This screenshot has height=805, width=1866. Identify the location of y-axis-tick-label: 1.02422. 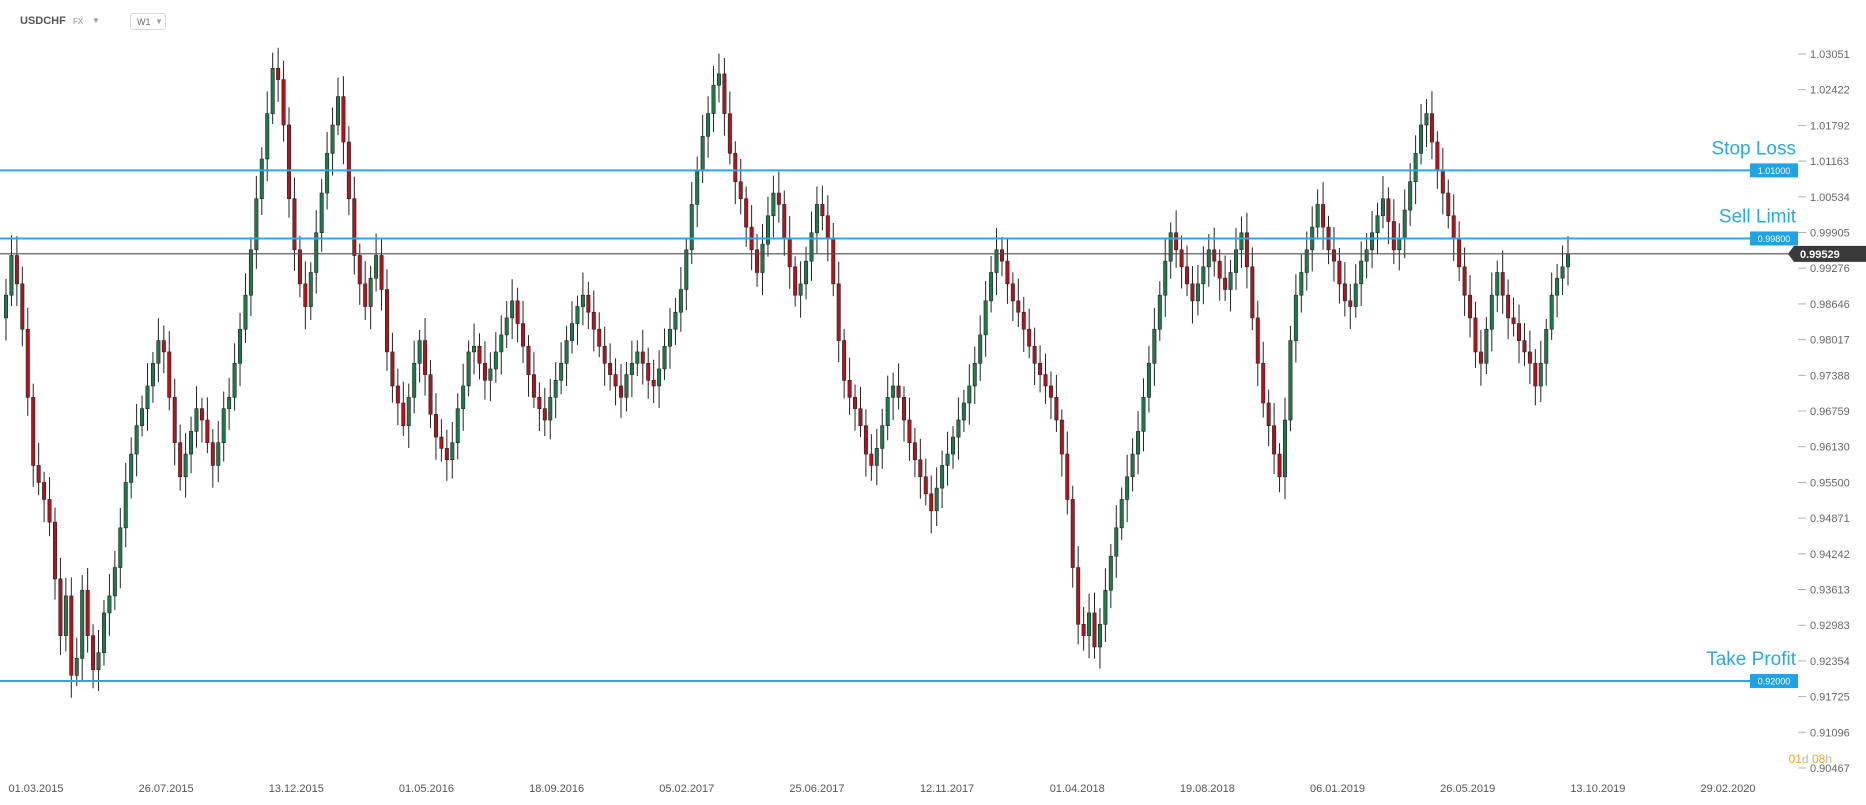
(1830, 91).